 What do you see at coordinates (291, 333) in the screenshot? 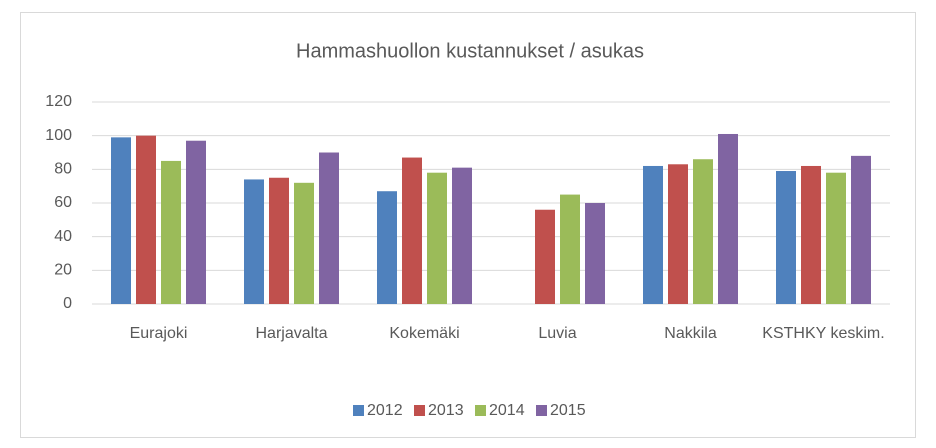
I see `x-tick-label: Harjavalta` at bounding box center [291, 333].